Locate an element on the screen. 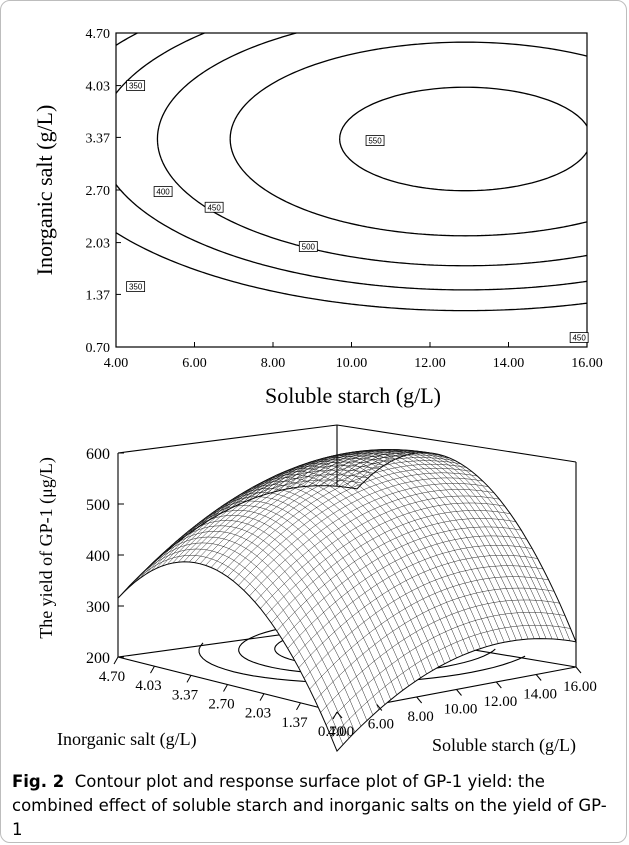 The width and height of the screenshot is (629, 845). contour-x-tick-label: 6.00 is located at coordinates (194, 363).